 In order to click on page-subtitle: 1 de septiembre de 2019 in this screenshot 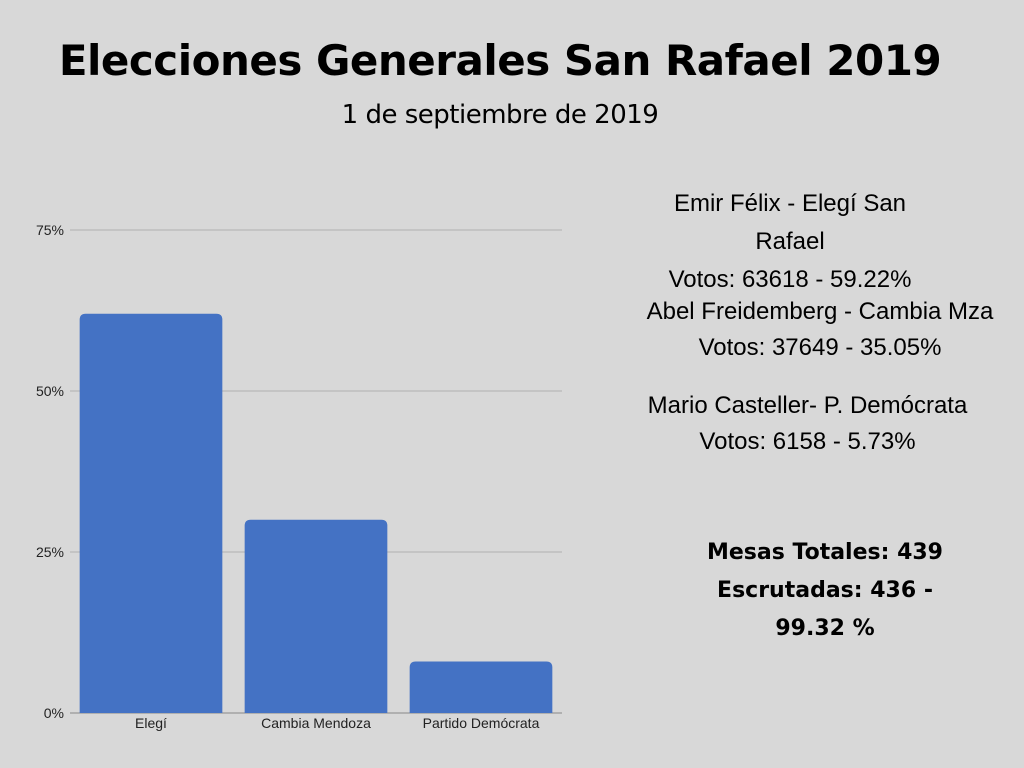, I will do `click(500, 115)`.